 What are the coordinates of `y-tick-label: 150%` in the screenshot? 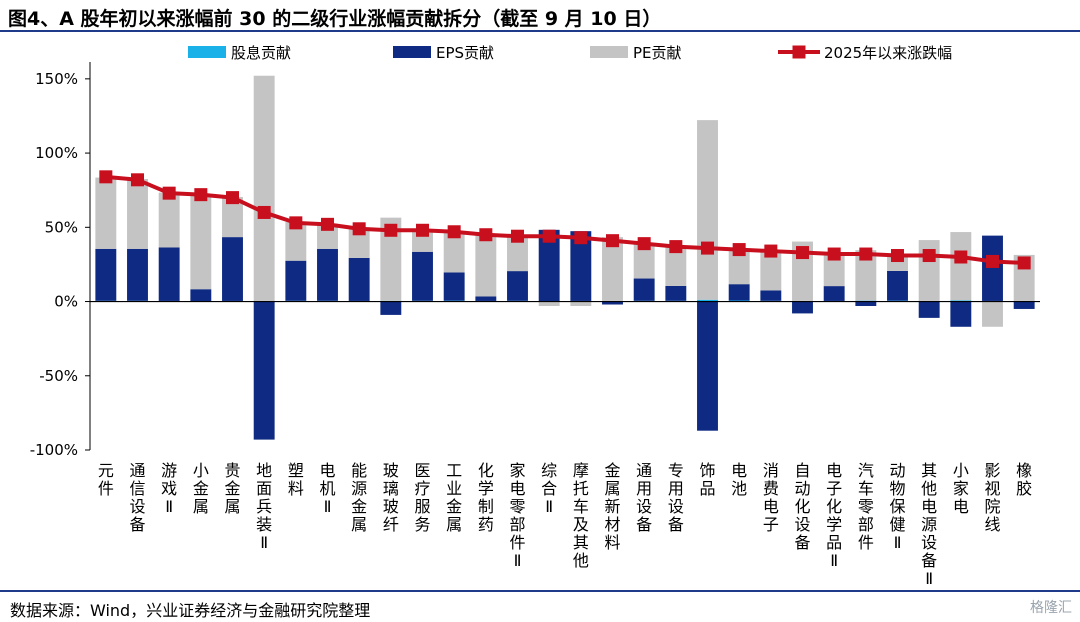 It's located at (56, 79).